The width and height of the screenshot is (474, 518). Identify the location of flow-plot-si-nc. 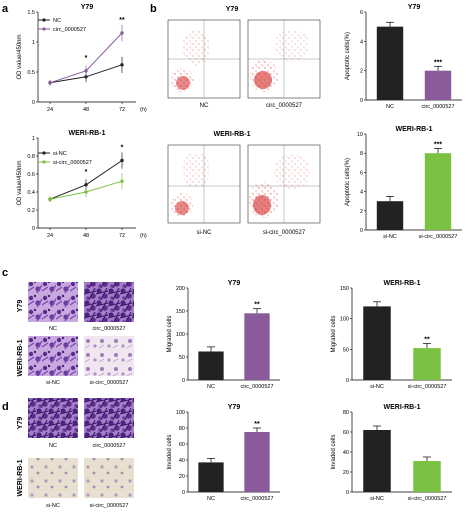
(204, 184).